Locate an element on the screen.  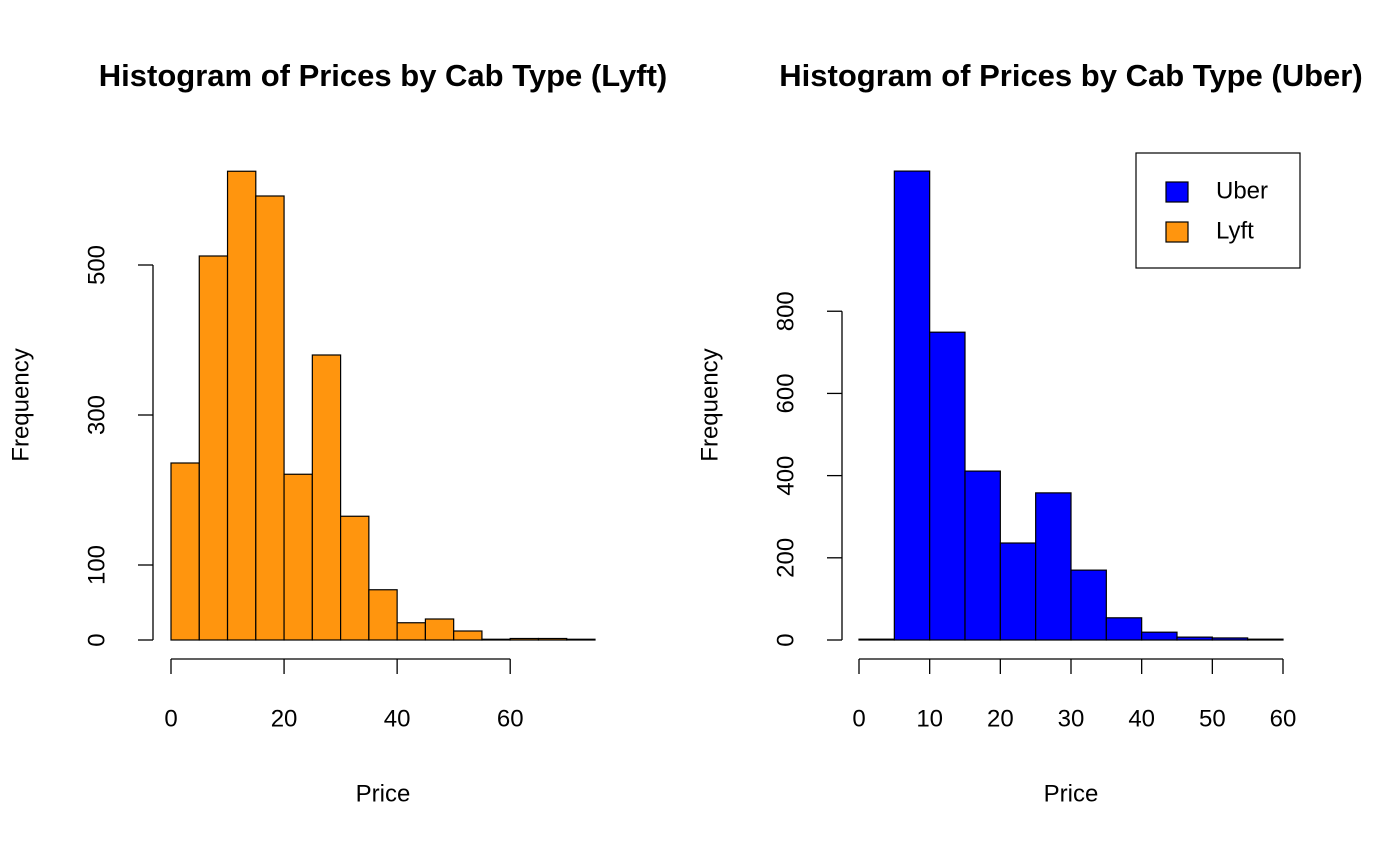
chart-title: Histogram of Prices by Cab Type (Lyft) is located at coordinates (383, 75).